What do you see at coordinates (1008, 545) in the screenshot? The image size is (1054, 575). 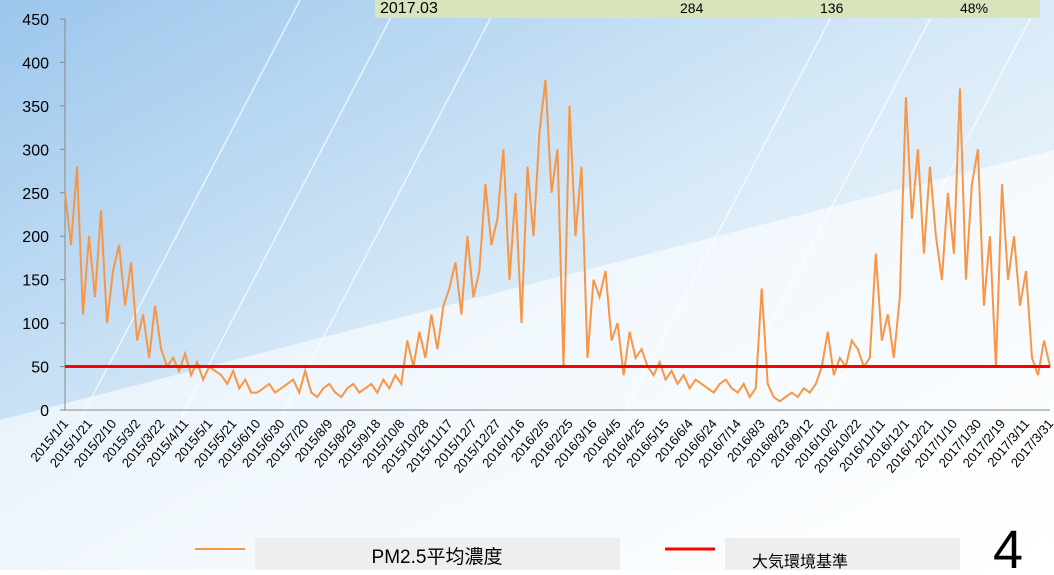 I see `page-number: 4` at bounding box center [1008, 545].